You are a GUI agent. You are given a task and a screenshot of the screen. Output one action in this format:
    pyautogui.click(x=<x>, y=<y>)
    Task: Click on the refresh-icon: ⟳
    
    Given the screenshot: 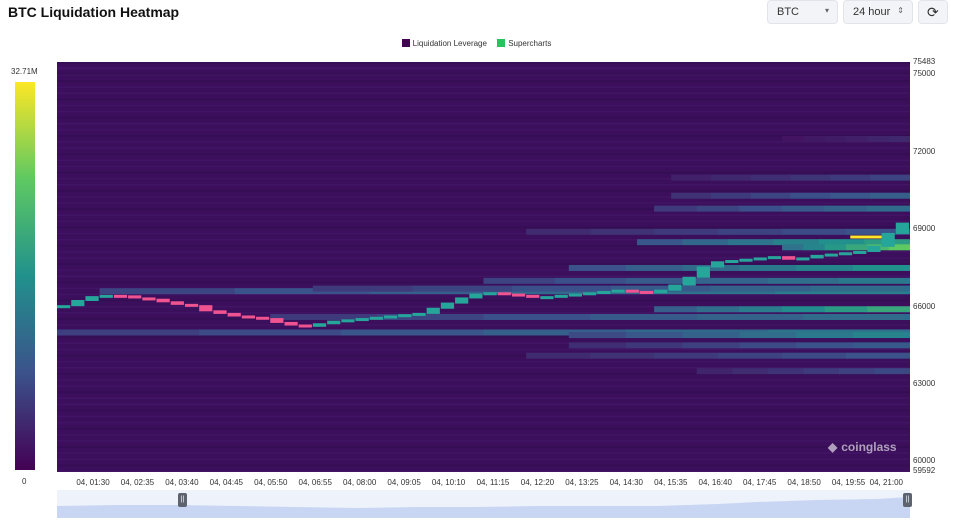 What is the action you would take?
    pyautogui.click(x=933, y=12)
    